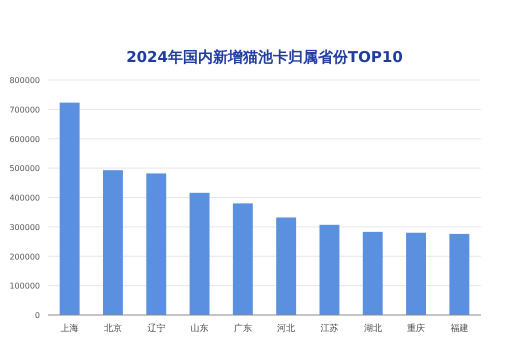  I want to click on x-tick-label: 广东, so click(243, 328).